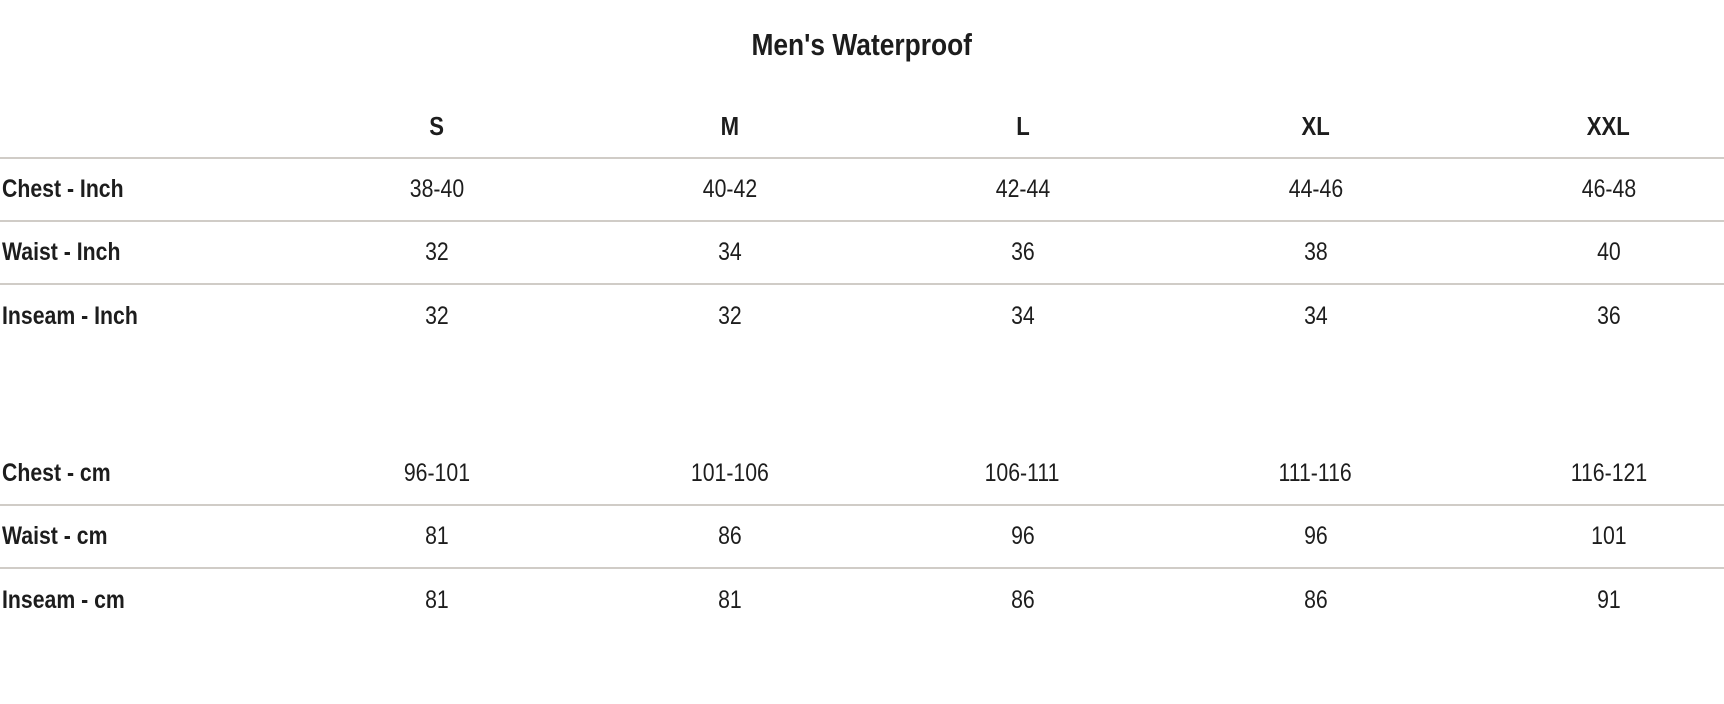 The height and width of the screenshot is (704, 1724). Describe the element at coordinates (1608, 600) in the screenshot. I see `size-value-text: 91` at that location.